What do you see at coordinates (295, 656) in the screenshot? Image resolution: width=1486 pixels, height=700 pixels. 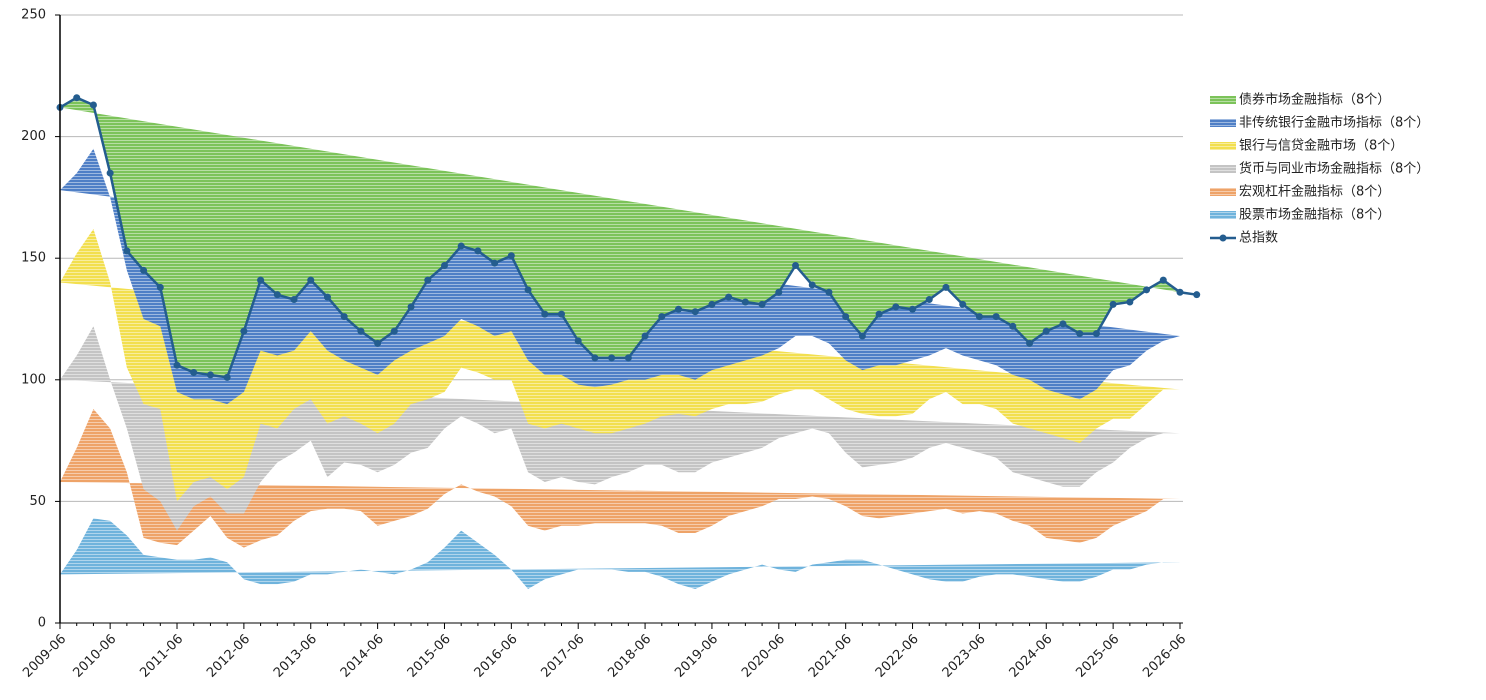 I see `x-tick-label: 2013-06` at bounding box center [295, 656].